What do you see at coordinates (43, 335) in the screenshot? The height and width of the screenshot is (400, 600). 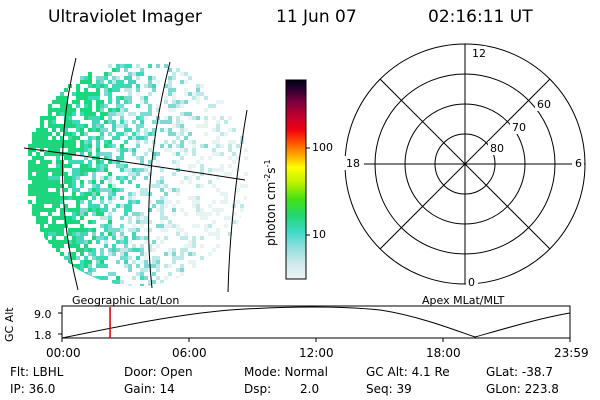 I see `ytick-label-1-8: 1.8` at bounding box center [43, 335].